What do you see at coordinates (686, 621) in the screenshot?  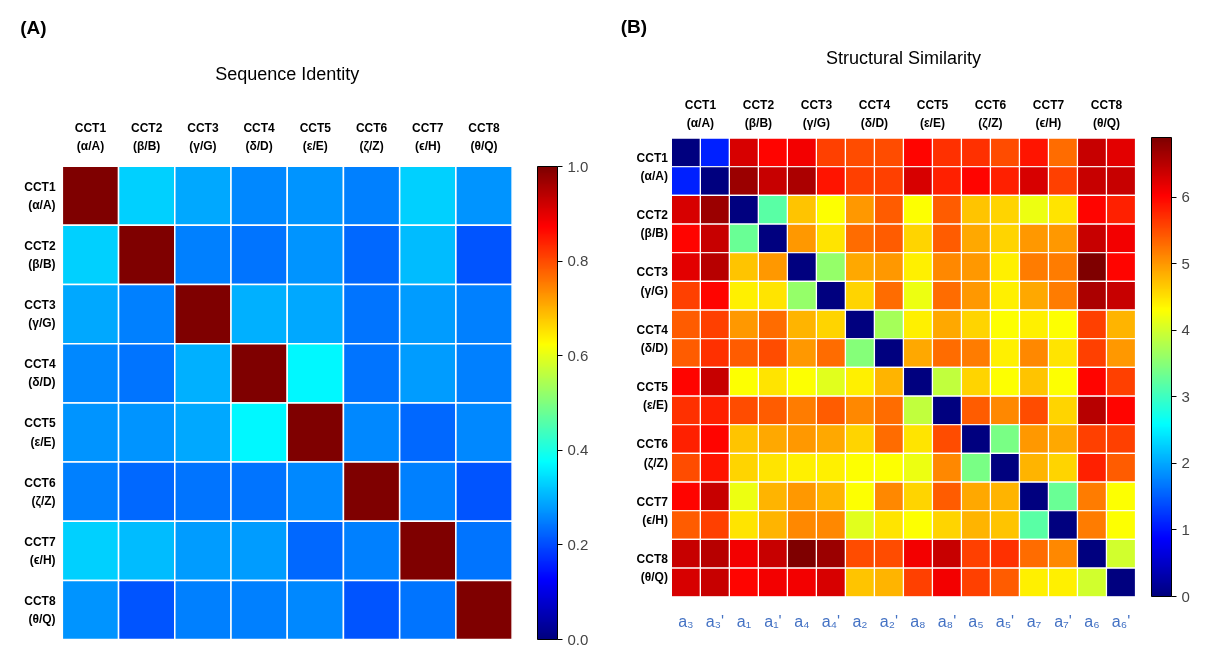 I see `x-tick-label: a₃` at bounding box center [686, 621].